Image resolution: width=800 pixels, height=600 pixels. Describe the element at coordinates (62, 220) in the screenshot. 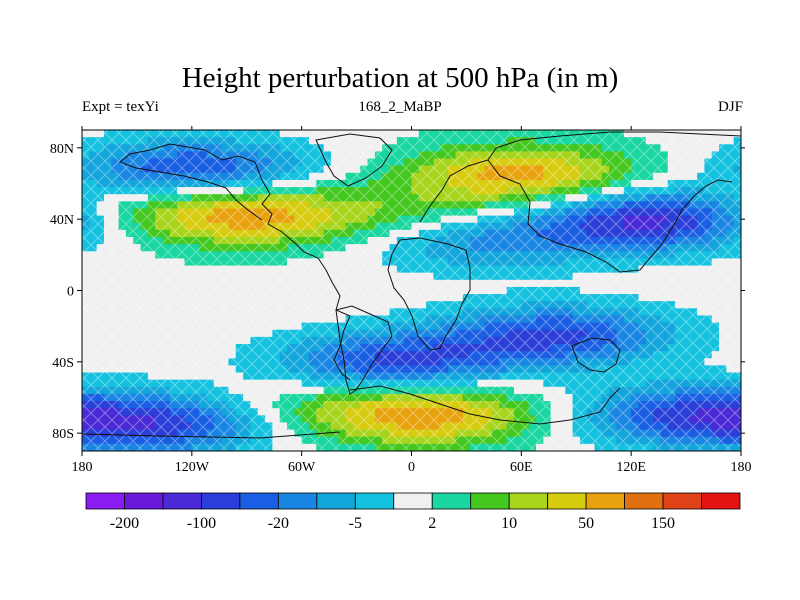

I see `y-tick-label: 40N` at that location.